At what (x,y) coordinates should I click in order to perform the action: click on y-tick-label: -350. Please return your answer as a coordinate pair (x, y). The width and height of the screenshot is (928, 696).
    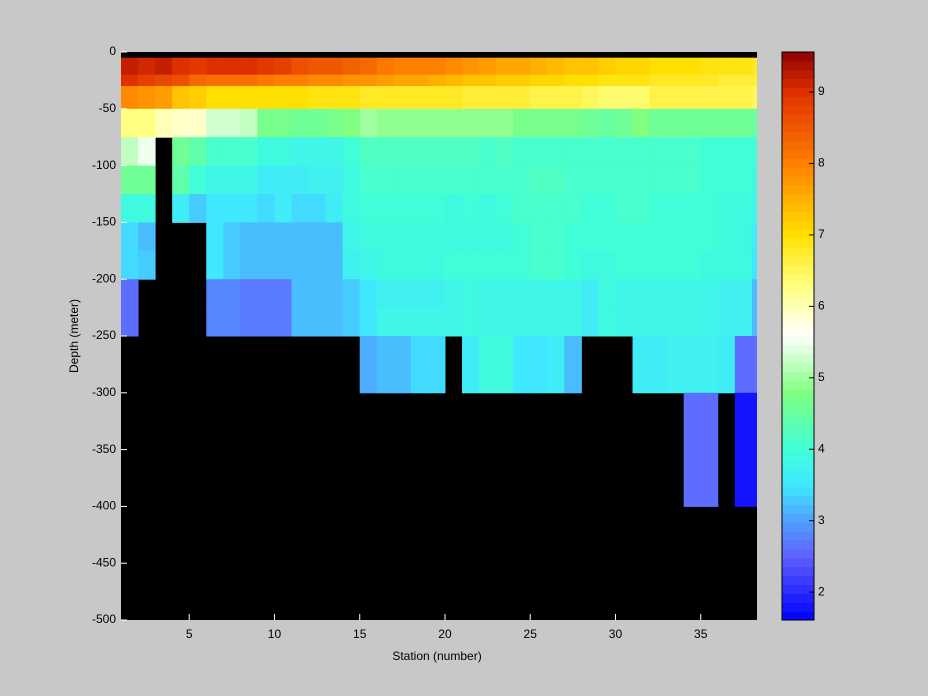
    Looking at the image, I should click on (104, 449).